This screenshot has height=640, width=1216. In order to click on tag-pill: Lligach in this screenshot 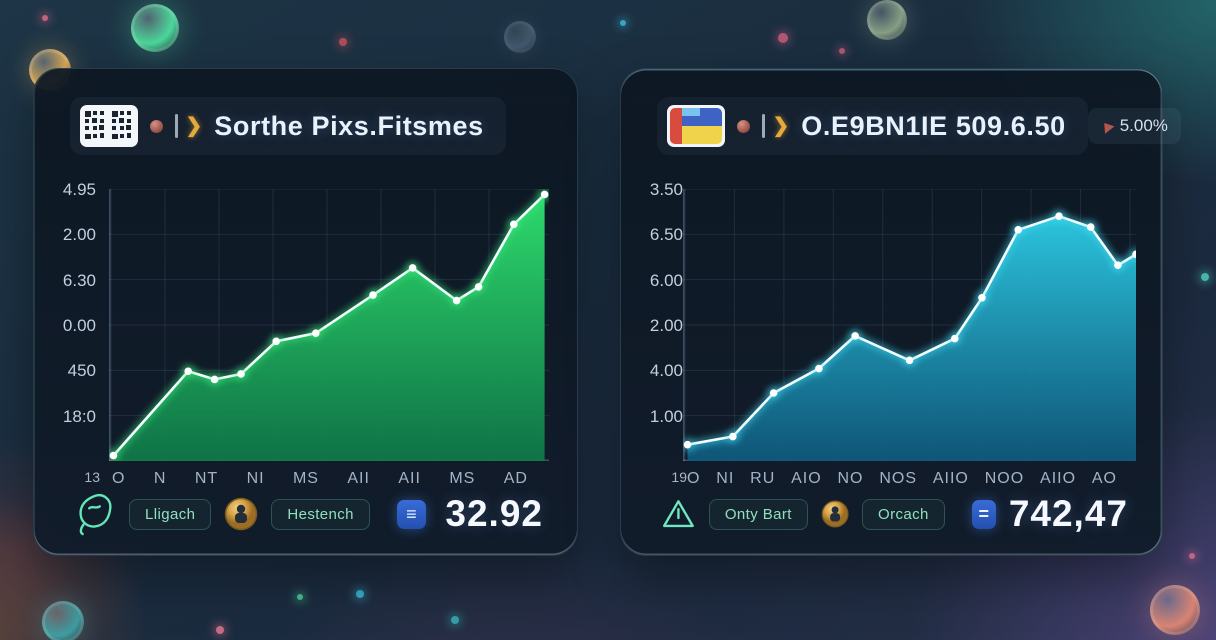, I will do `click(170, 514)`.